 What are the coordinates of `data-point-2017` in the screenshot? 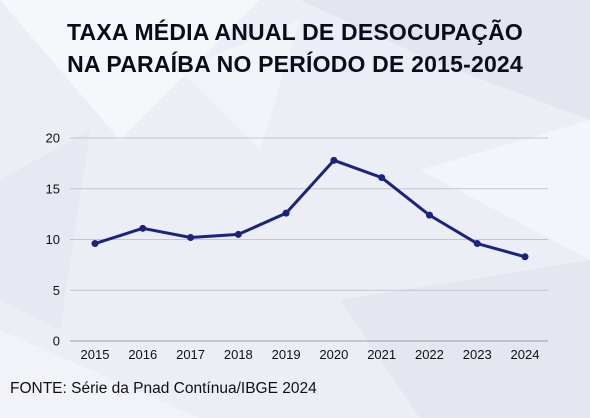 It's located at (191, 237).